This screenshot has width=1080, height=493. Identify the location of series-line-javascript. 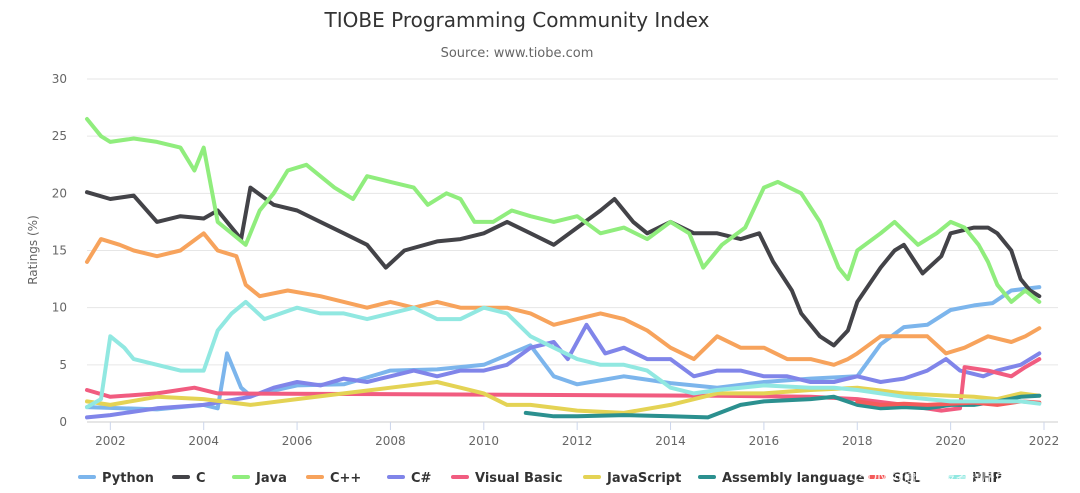
(563, 397).